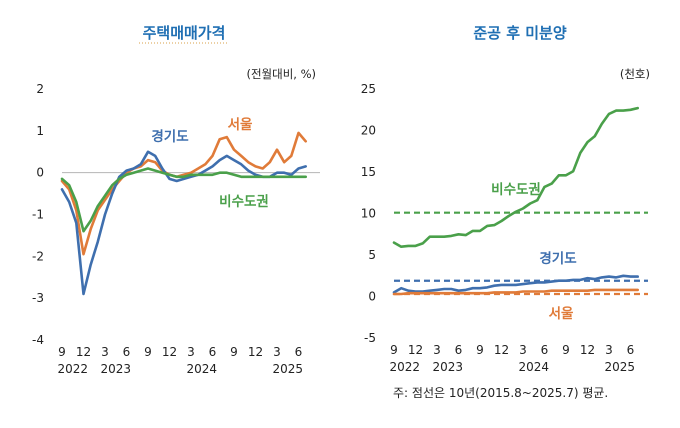  Describe the element at coordinates (500, 393) in the screenshot. I see `chart-note: 주: 점선은 10년(2015.8~2025.7) 평균.` at that location.